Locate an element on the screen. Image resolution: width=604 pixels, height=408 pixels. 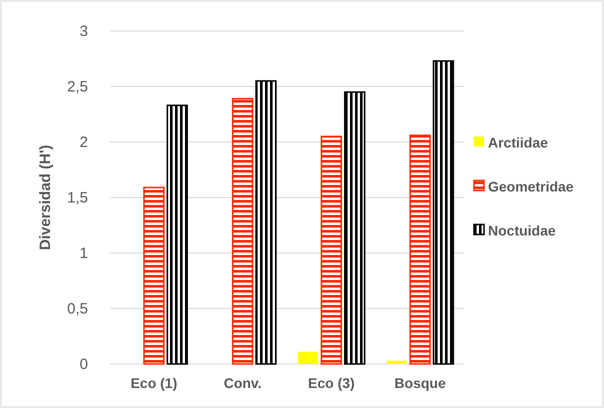
y-tick-label: 3 is located at coordinates (84, 31).